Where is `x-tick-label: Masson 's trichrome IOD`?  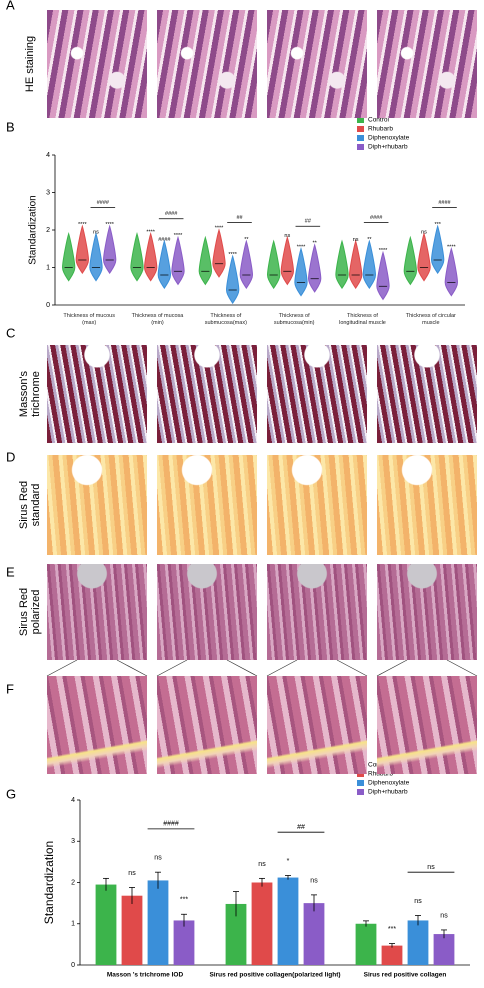 x-tick-label: Masson 's trichrome IOD is located at coordinates (145, 975).